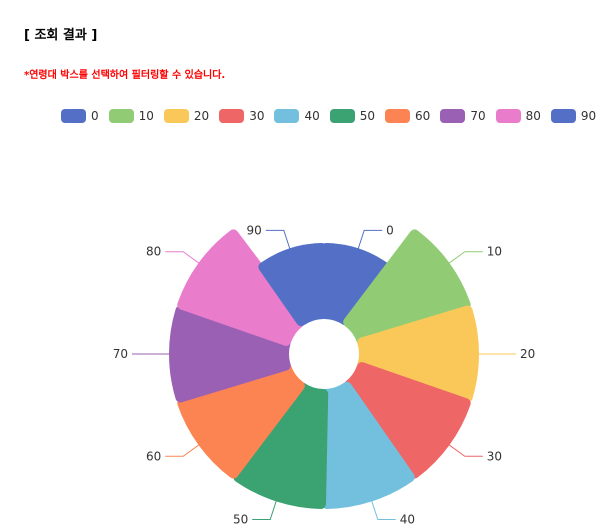  Describe the element at coordinates (240, 519) in the screenshot. I see `callout-label-50: 50` at that location.